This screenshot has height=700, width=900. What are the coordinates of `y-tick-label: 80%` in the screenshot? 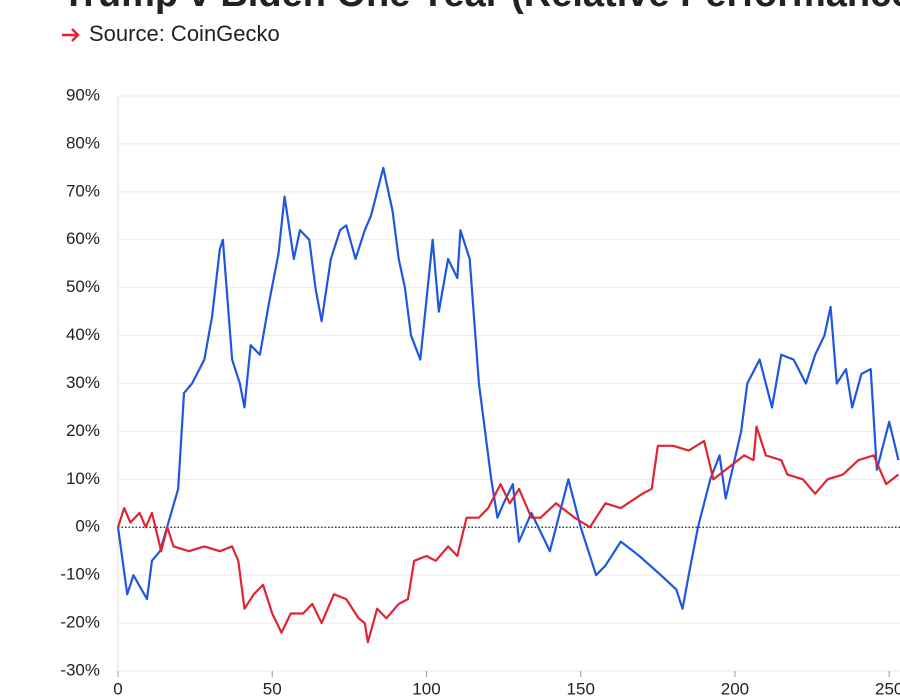 It's located at (83, 142).